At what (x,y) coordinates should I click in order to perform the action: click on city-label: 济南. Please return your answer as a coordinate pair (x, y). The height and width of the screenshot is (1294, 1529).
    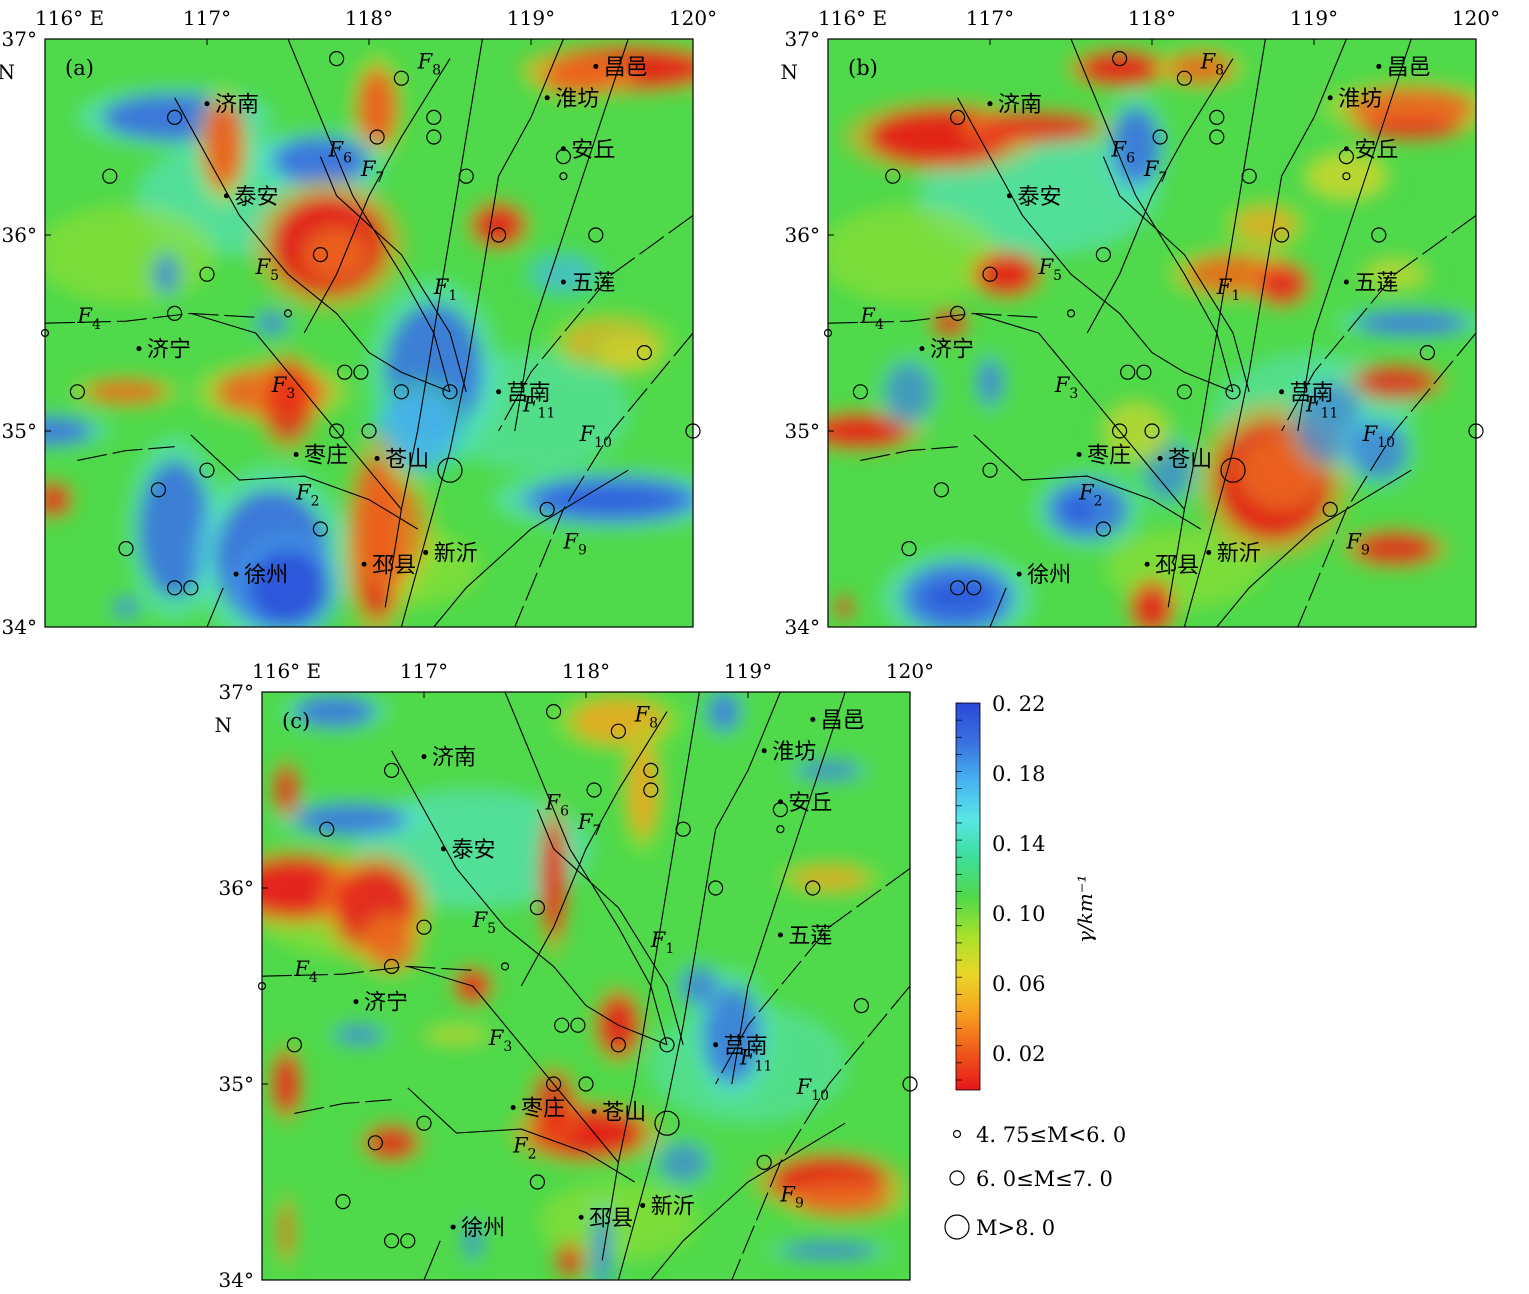
    Looking at the image, I should click on (454, 758).